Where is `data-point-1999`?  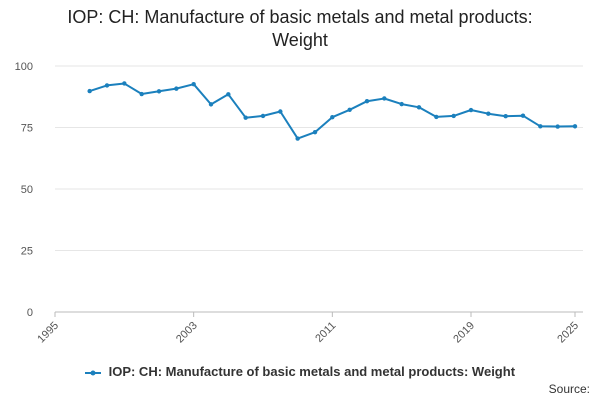 data-point-1999 is located at coordinates (124, 83).